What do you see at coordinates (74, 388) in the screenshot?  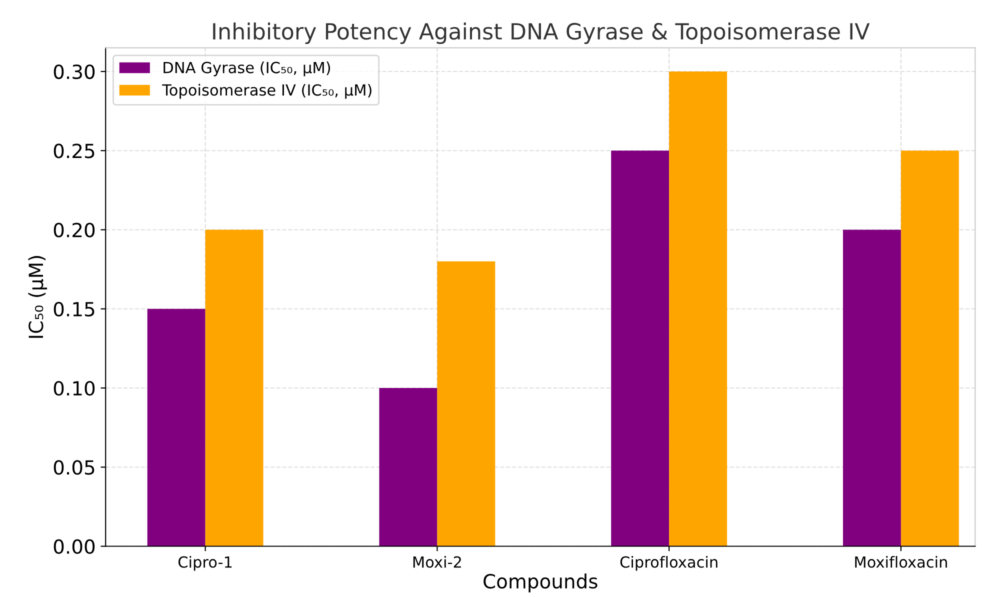 I see `y-tick-label: 0.10` at bounding box center [74, 388].